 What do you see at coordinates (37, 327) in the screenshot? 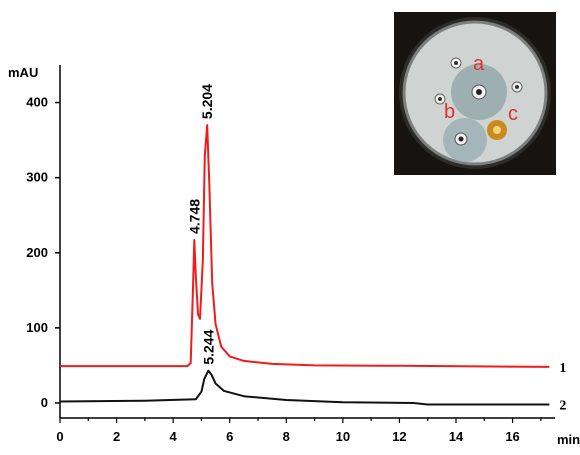
I see `y-tick-label: 100` at bounding box center [37, 327].